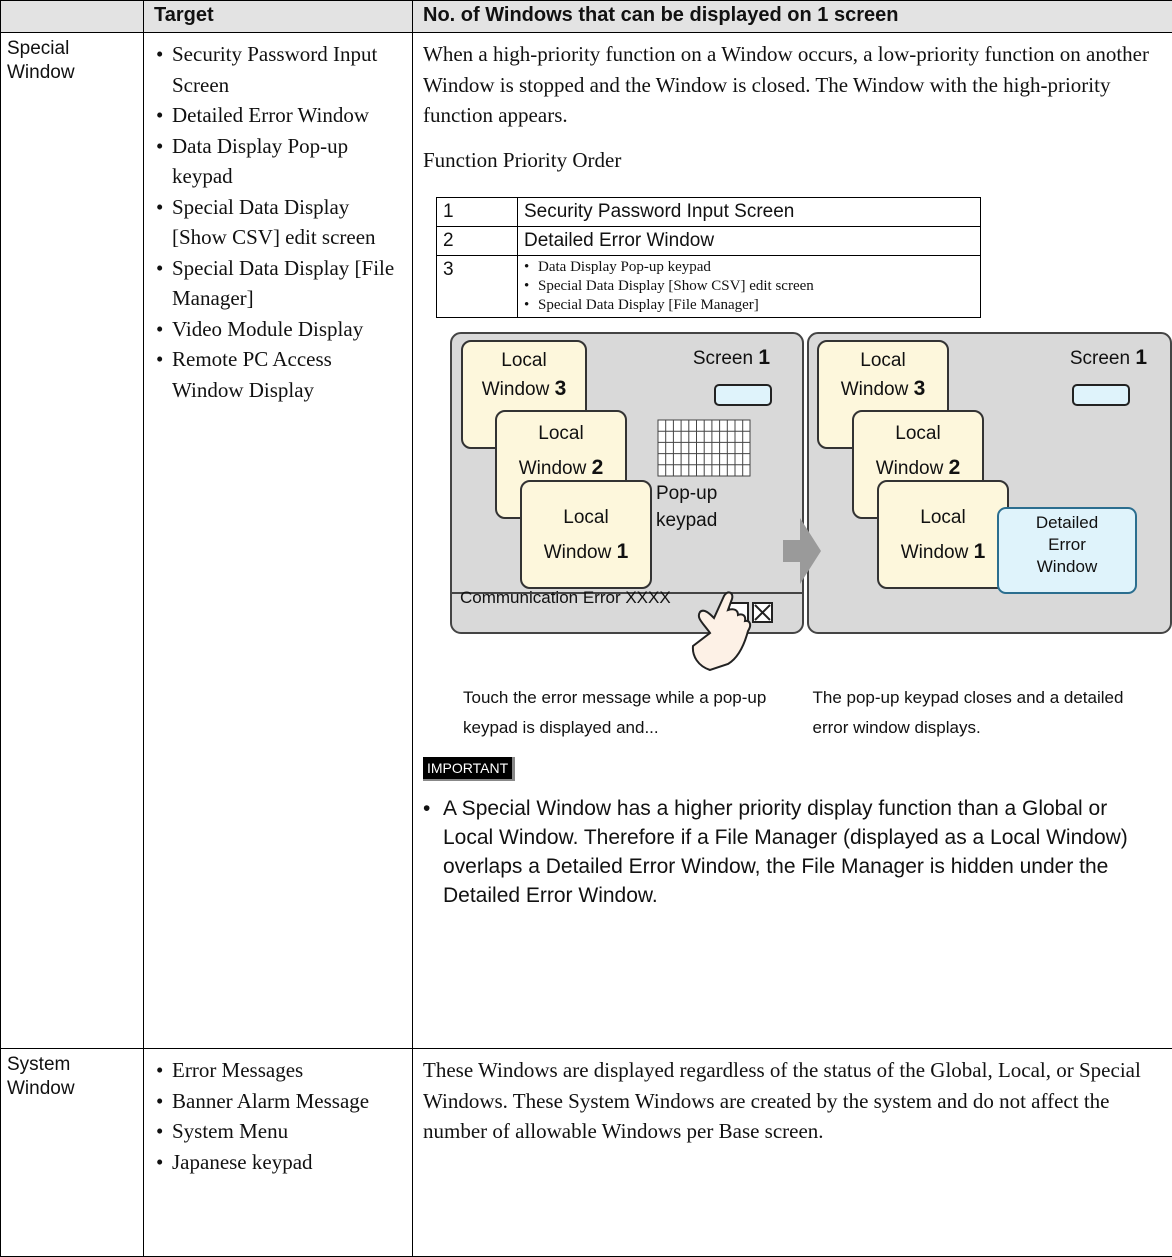 The width and height of the screenshot is (1172, 1257). What do you see at coordinates (749, 305) in the screenshot?
I see `priority-item: Special Data Display [File Manager]` at bounding box center [749, 305].